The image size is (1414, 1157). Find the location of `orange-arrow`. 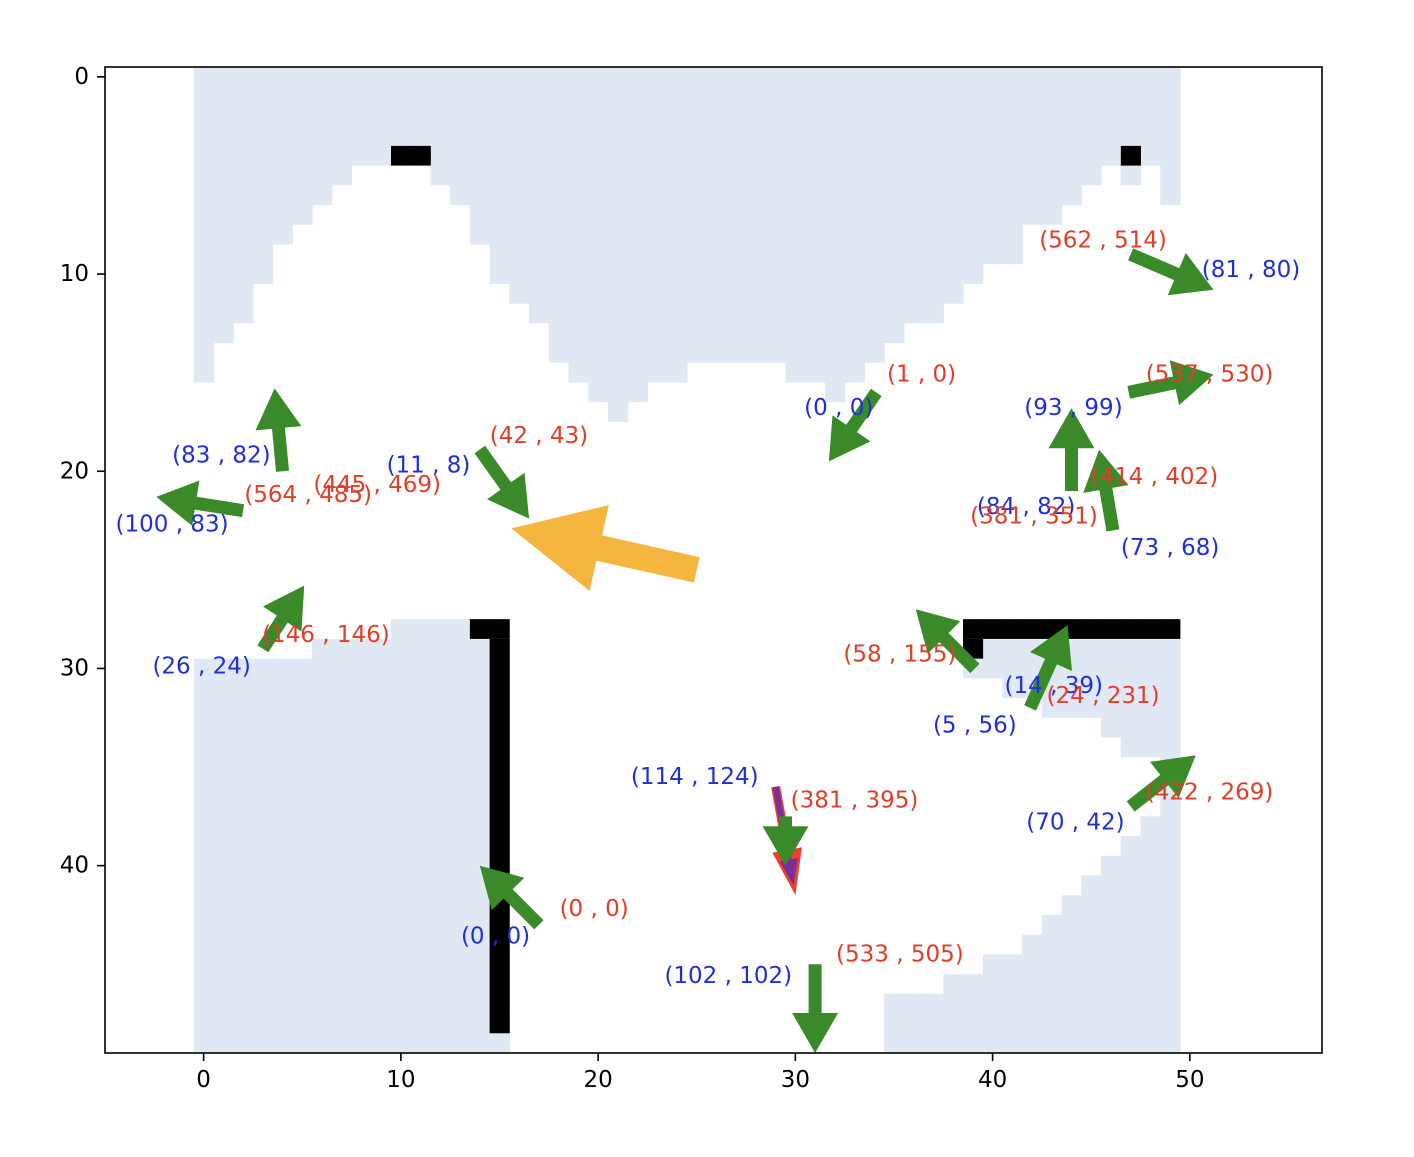

orange-arrow is located at coordinates (605, 548).